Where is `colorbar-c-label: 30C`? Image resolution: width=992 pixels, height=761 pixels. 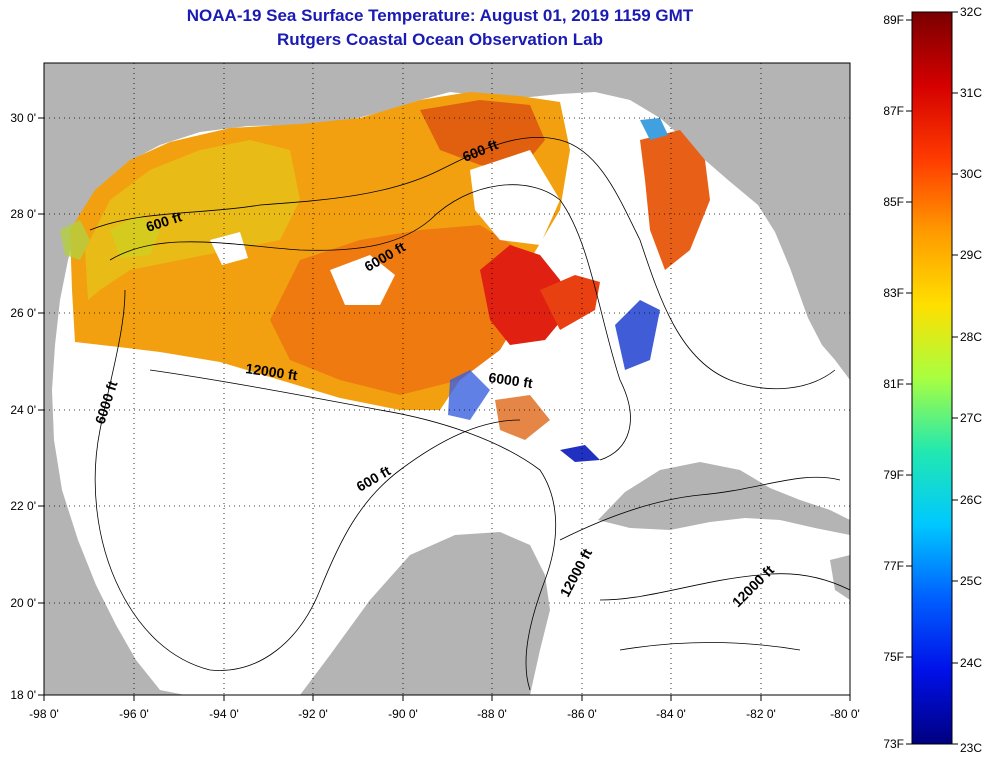
colorbar-c-label: 30C is located at coordinates (971, 174).